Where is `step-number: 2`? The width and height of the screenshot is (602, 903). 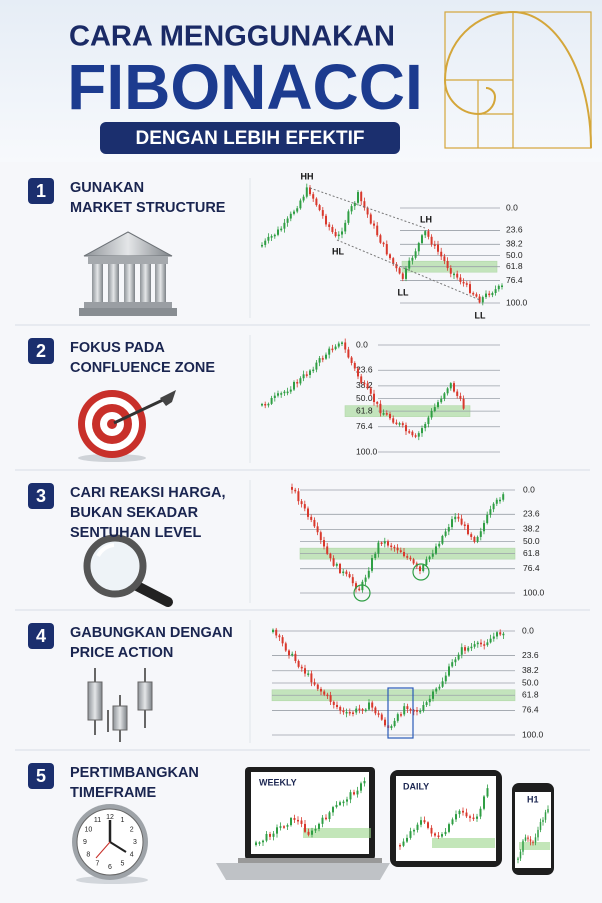
step-number: 2 is located at coordinates (41, 351).